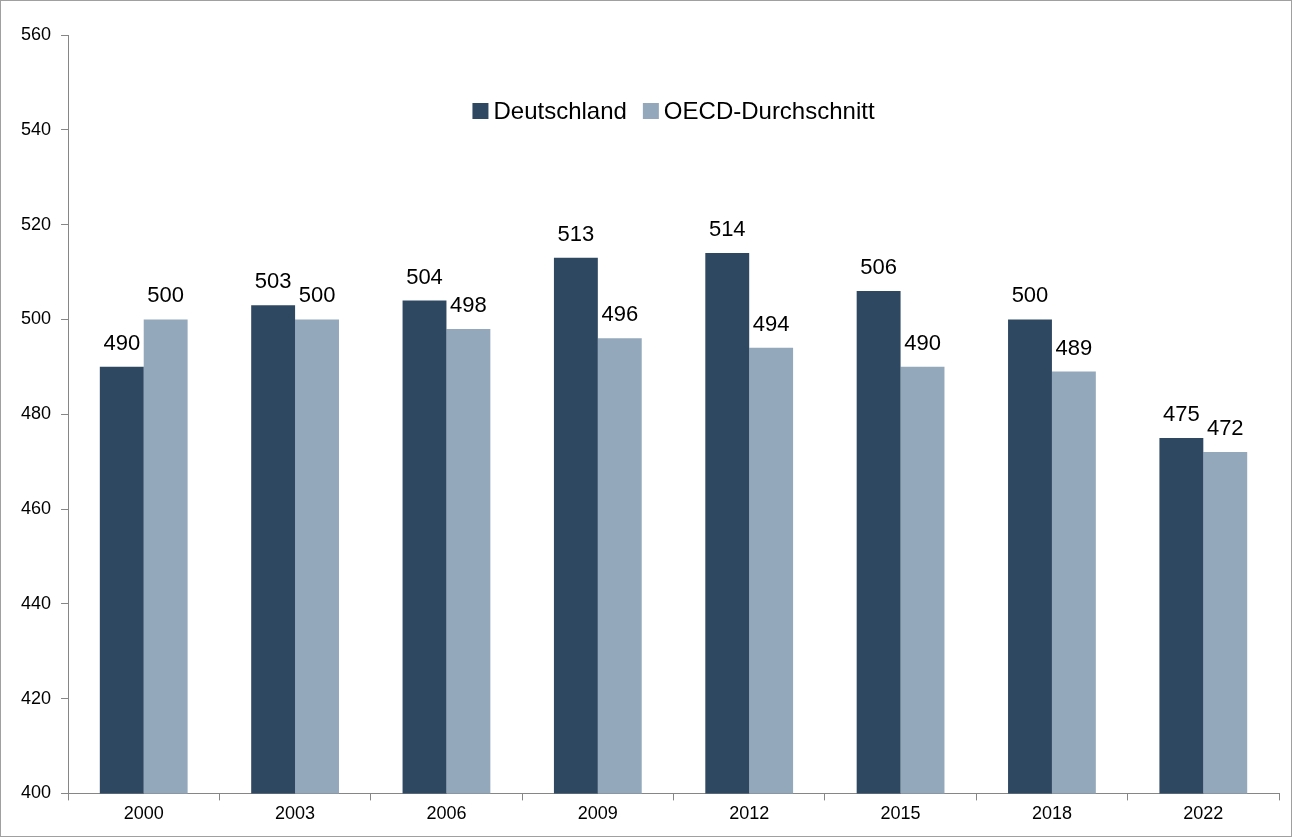 The height and width of the screenshot is (837, 1292). Describe the element at coordinates (560, 110) in the screenshot. I see `legend-label: Deutschland` at that location.